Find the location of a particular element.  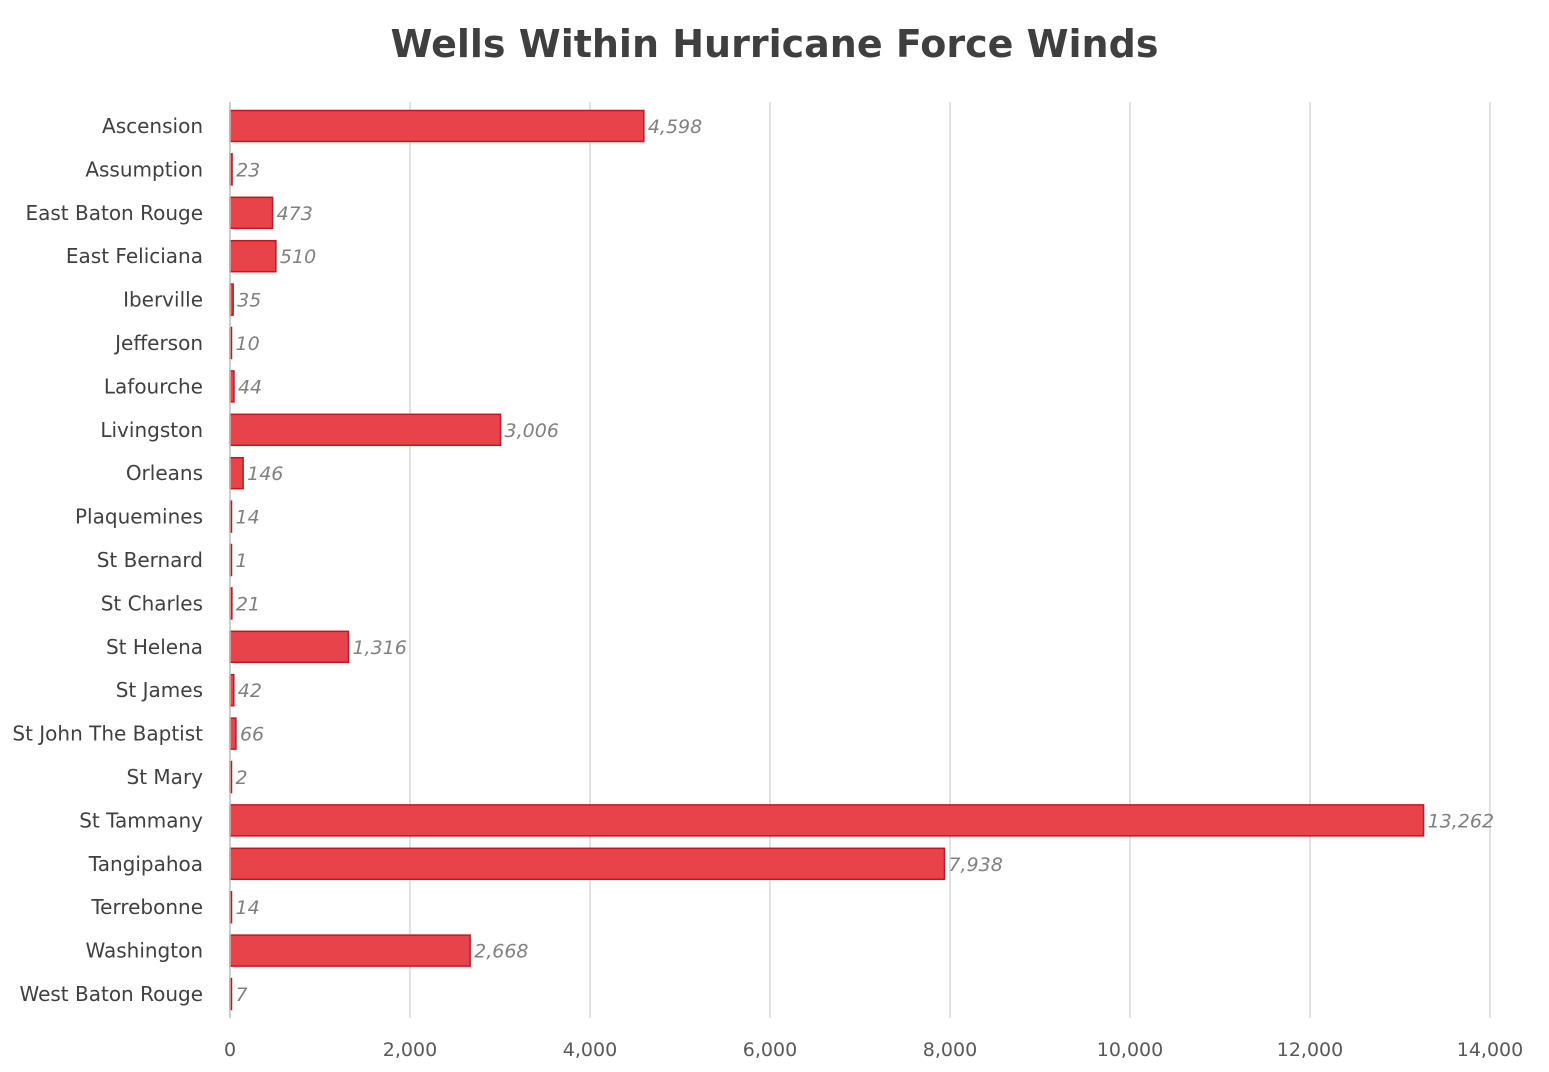

data-label: 3,006 is located at coordinates (532, 431).